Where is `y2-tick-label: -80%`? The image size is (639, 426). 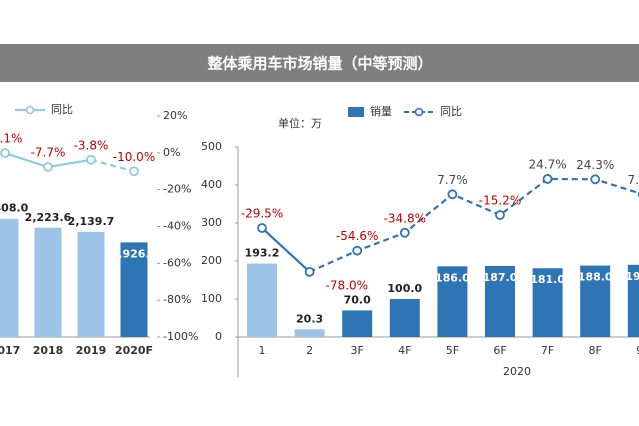 y2-tick-label: -80% is located at coordinates (177, 299).